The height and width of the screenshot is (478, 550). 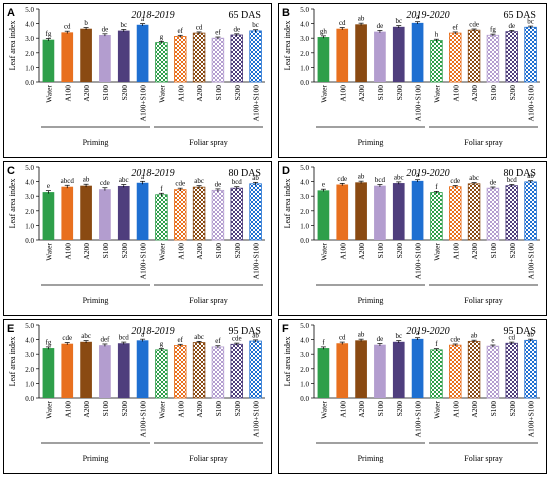 What do you see at coordinates (86, 23) in the screenshot?
I see `significance-letter: b` at bounding box center [86, 23].